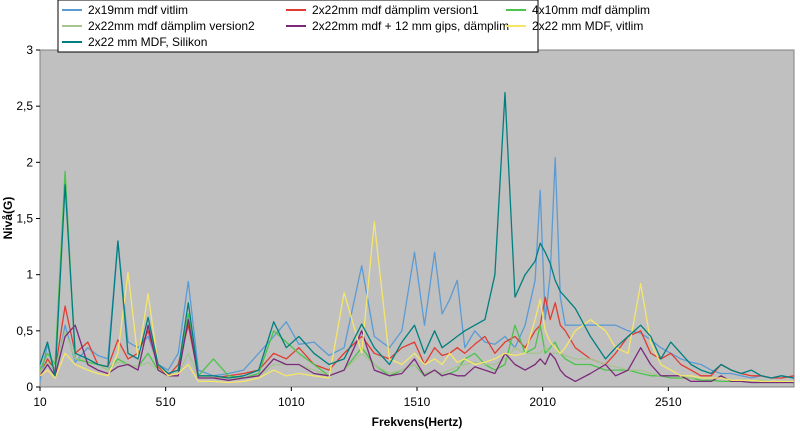 The height and width of the screenshot is (431, 800). Describe the element at coordinates (147, 42) in the screenshot. I see `legend-label-7: 2x22 mm MDF, Silikon` at that location.